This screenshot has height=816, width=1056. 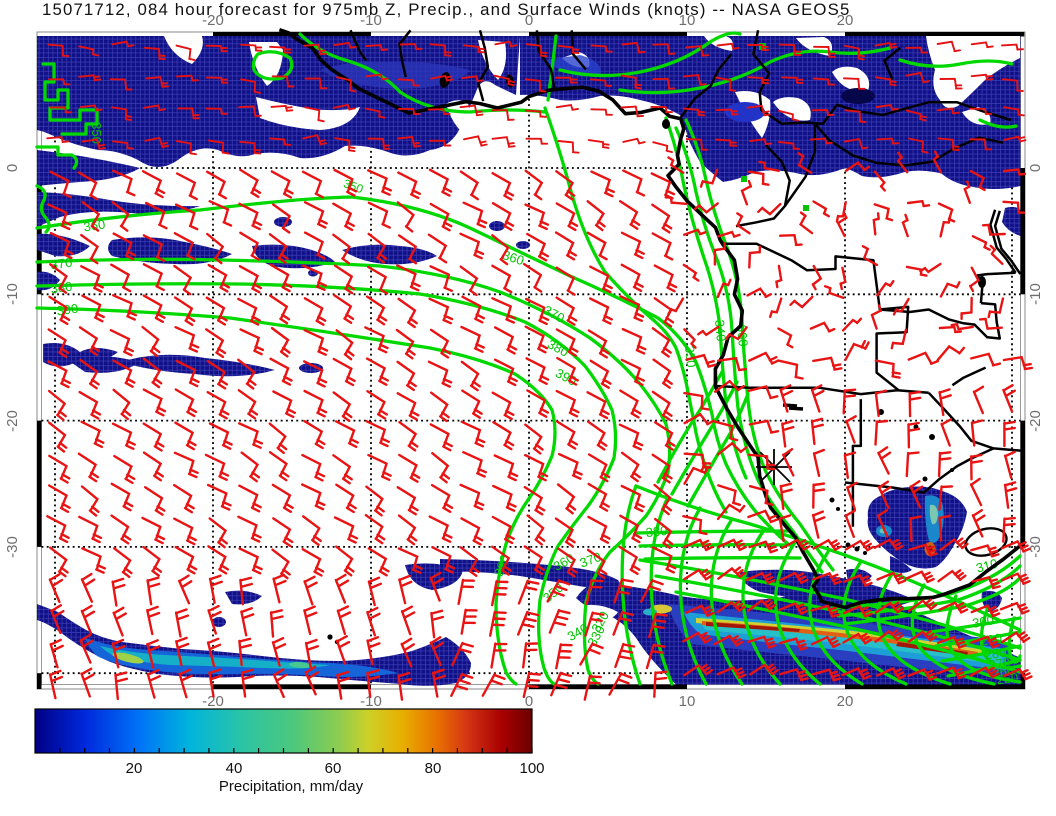 I want to click on svg-text: 80, so click(x=433, y=768).